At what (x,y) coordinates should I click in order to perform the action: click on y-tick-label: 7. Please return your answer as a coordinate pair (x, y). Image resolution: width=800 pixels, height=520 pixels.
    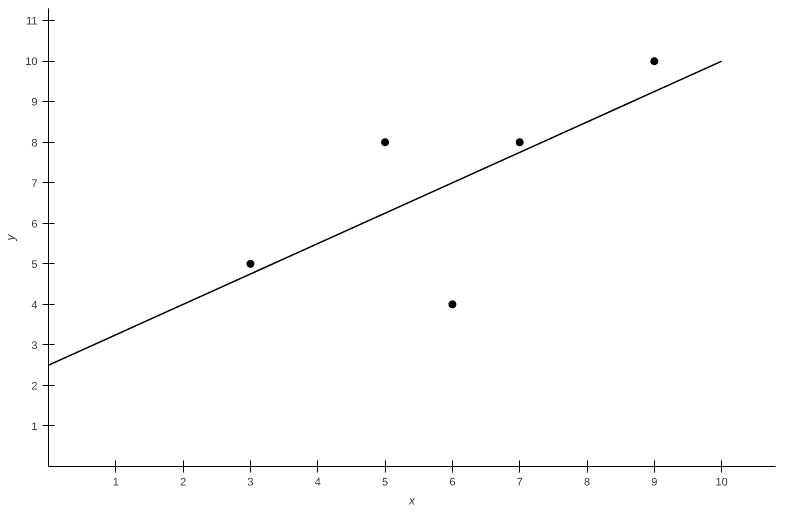
    Looking at the image, I should click on (34, 184).